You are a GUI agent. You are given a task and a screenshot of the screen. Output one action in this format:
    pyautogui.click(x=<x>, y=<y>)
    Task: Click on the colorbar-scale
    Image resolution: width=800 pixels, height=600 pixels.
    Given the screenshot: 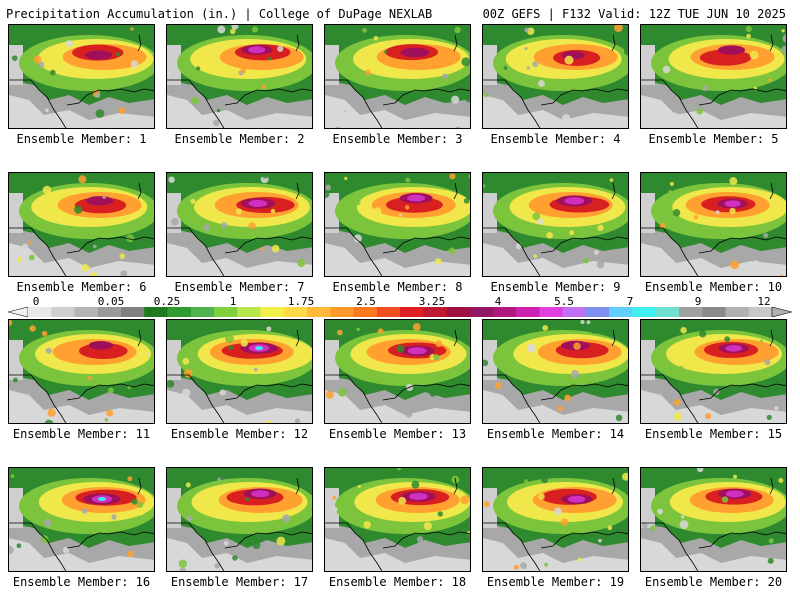 What is the action you would take?
    pyautogui.click(x=400, y=312)
    